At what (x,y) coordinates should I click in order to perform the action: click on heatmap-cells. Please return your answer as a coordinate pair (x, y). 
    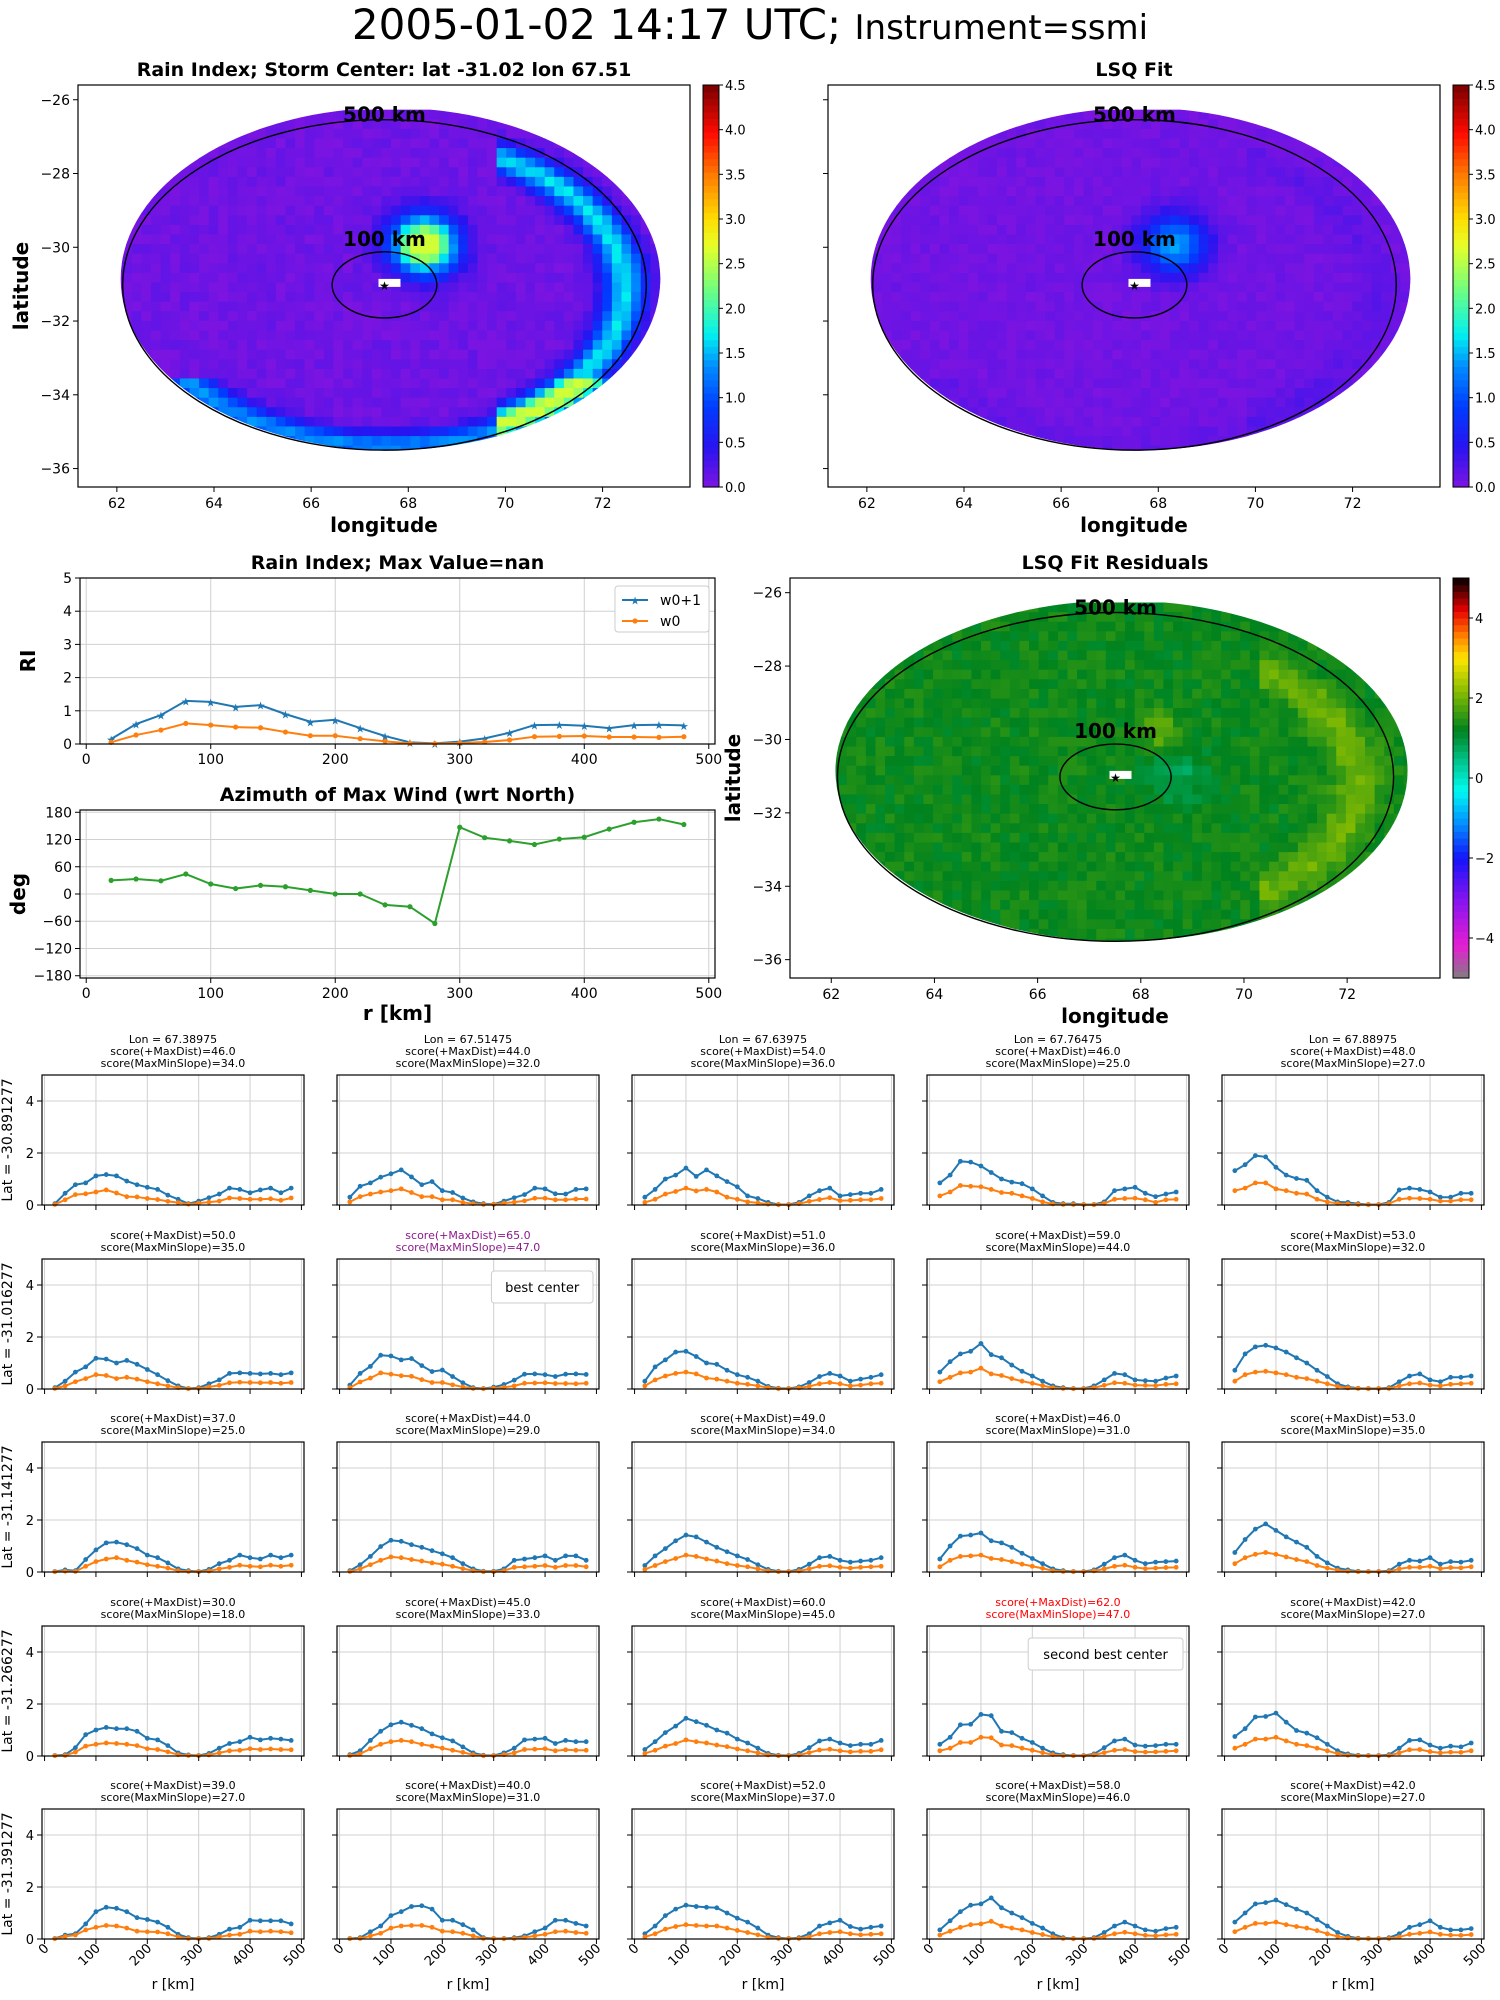
    Looking at the image, I should click on (1121, 780).